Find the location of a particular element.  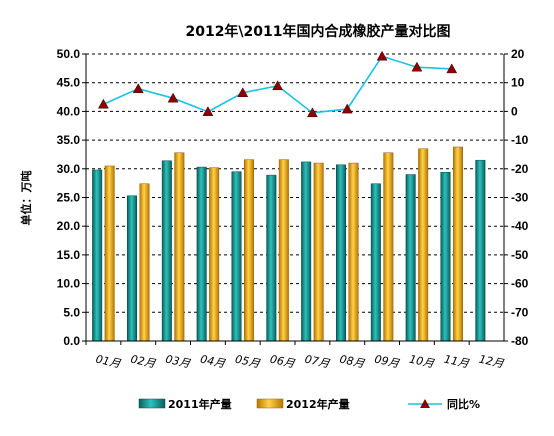

right-tick-label: -70 is located at coordinates (520, 312).